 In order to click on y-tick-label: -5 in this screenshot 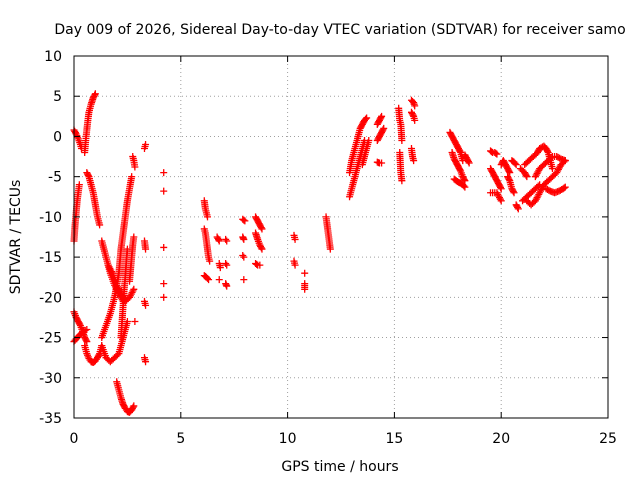, I will do `click(55, 178)`.